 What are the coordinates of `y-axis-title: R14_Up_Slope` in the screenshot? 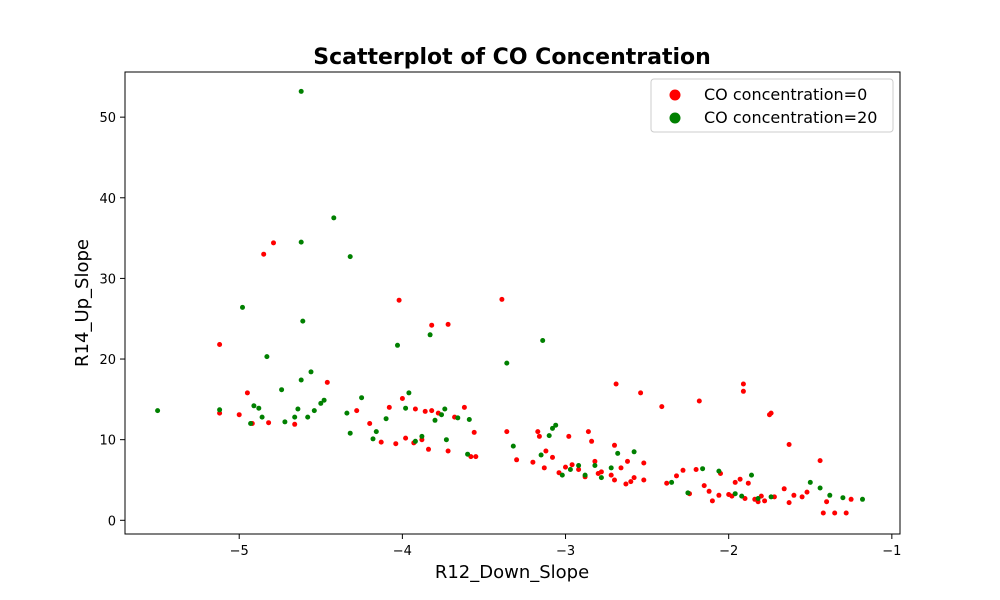 It's located at (82, 303).